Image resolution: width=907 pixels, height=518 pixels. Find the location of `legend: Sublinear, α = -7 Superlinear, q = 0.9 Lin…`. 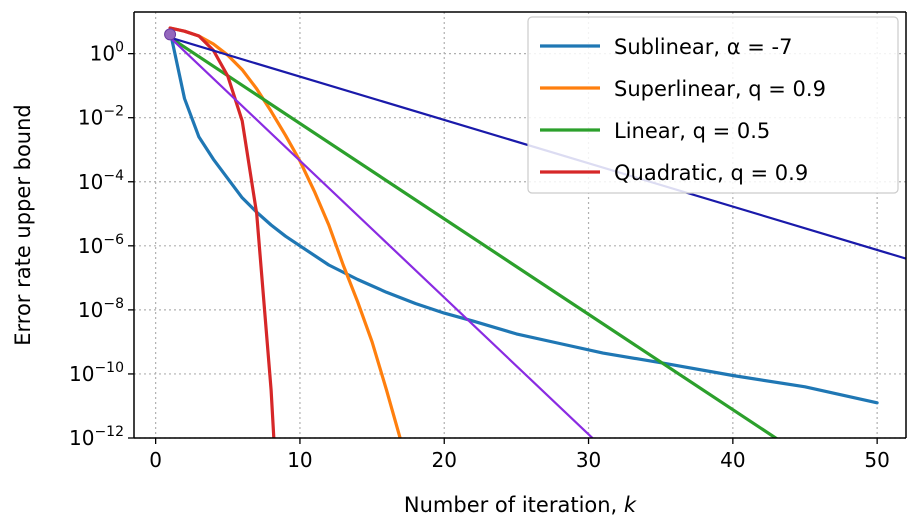

legend: Sublinear, α = -7 Superlinear, q = 0.9 Lin… is located at coordinates (713, 105).